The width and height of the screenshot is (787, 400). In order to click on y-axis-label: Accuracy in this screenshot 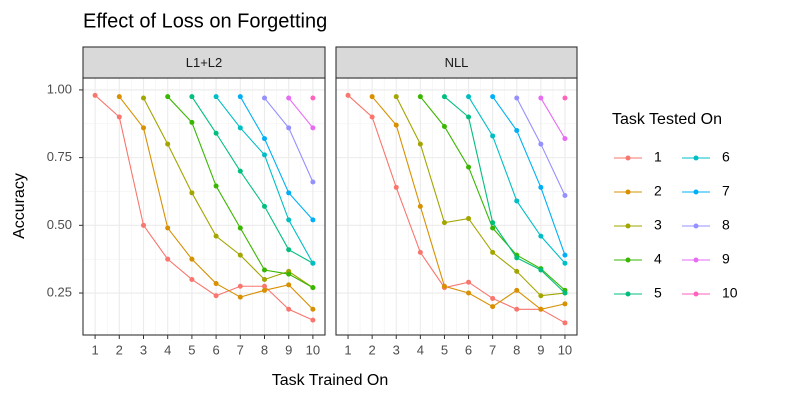, I will do `click(19, 206)`.